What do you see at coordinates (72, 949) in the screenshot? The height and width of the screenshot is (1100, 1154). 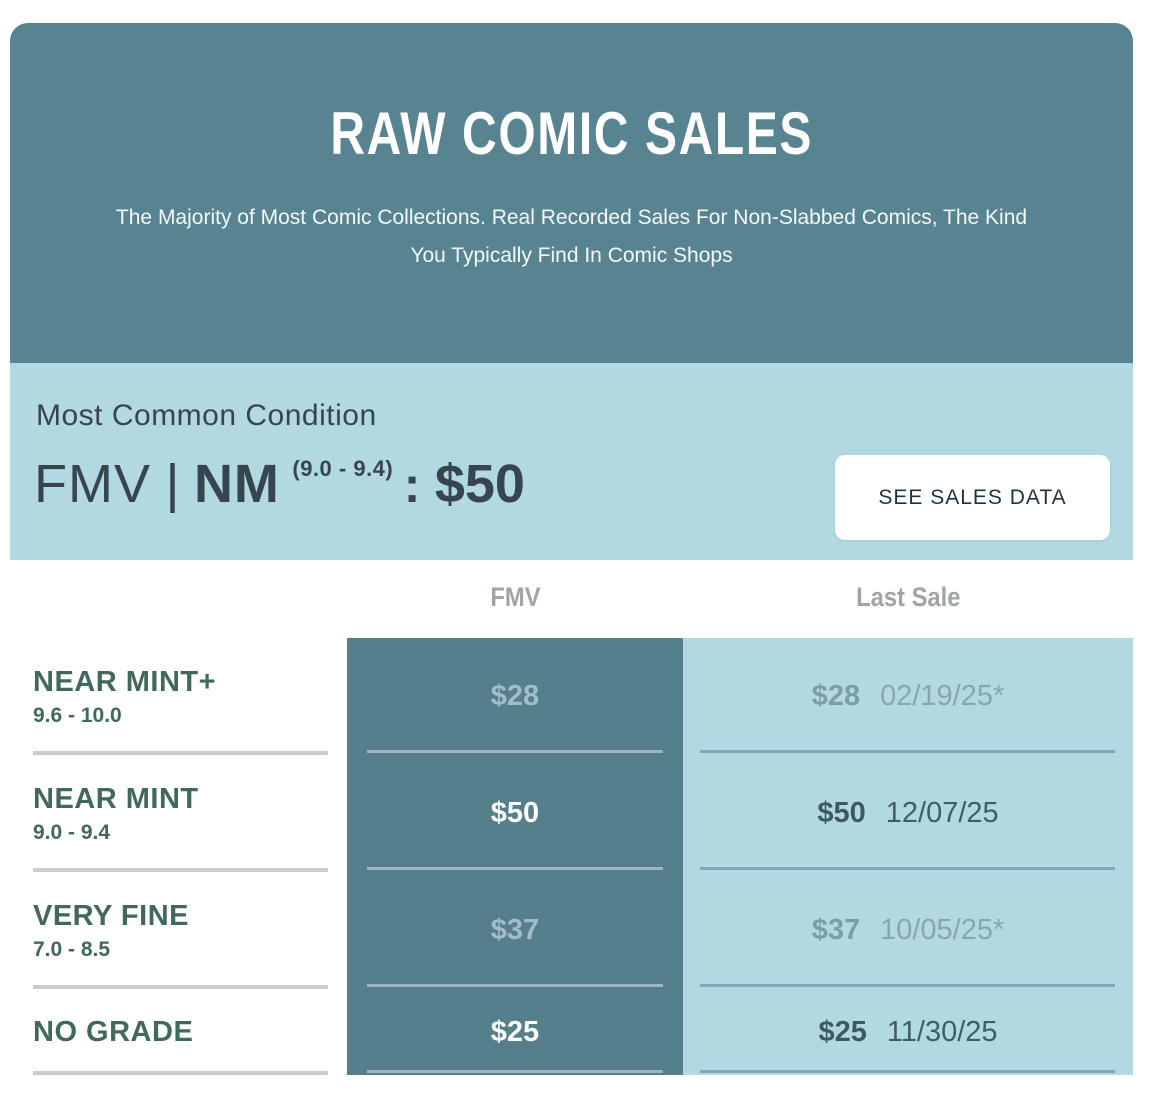 I see `grade-range: 7.0 - 8.5` at bounding box center [72, 949].